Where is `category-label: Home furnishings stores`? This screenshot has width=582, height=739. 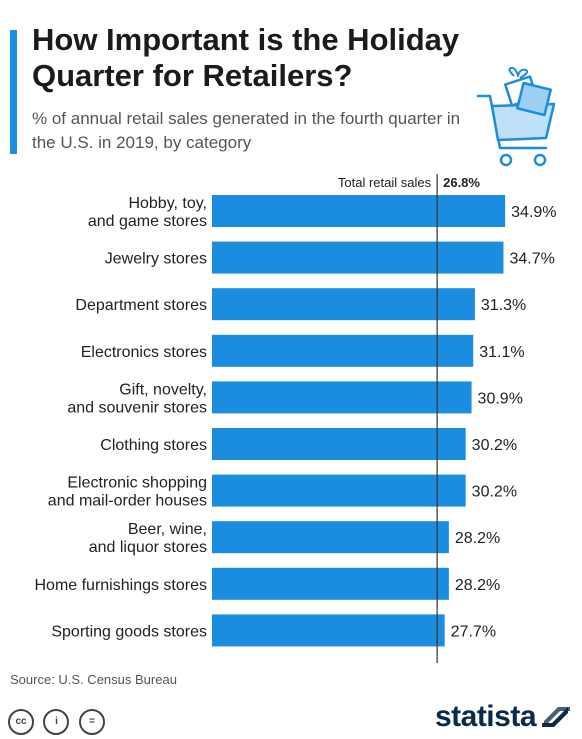 category-label: Home furnishings stores is located at coordinates (120, 585).